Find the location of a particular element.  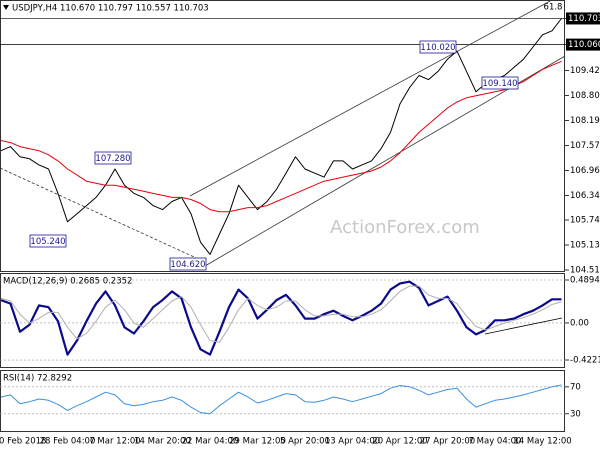

panel-title: RSI(14) 72.8292 is located at coordinates (37, 379).